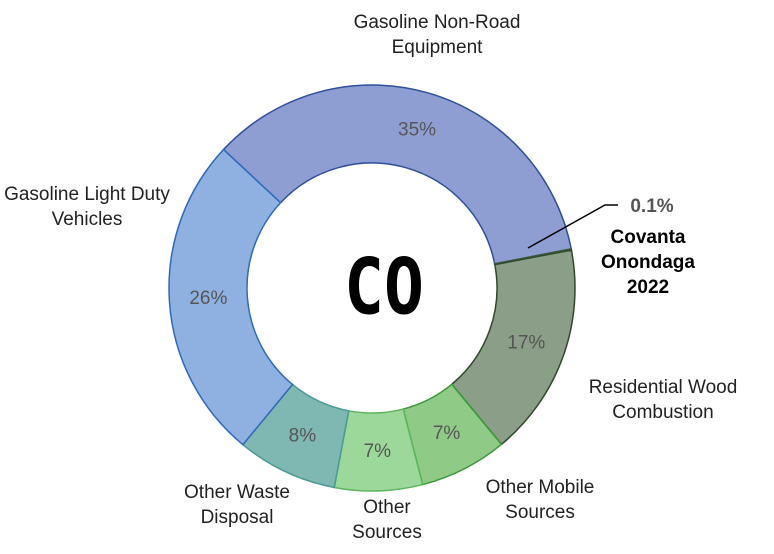 The height and width of the screenshot is (554, 774). What do you see at coordinates (526, 343) in the screenshot?
I see `value-label: 17%` at bounding box center [526, 343].